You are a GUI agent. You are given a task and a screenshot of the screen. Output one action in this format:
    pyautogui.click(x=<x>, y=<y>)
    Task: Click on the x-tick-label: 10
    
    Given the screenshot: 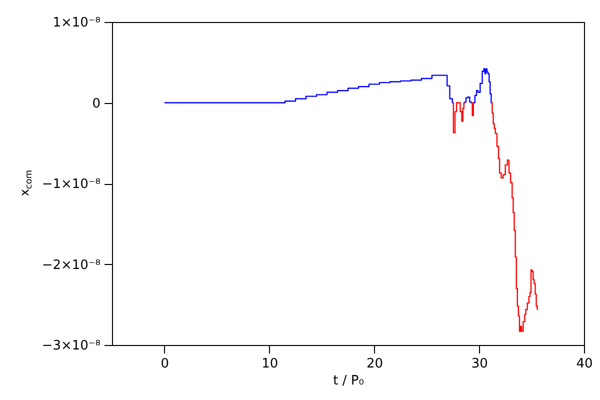 What is the action you would take?
    pyautogui.click(x=270, y=364)
    